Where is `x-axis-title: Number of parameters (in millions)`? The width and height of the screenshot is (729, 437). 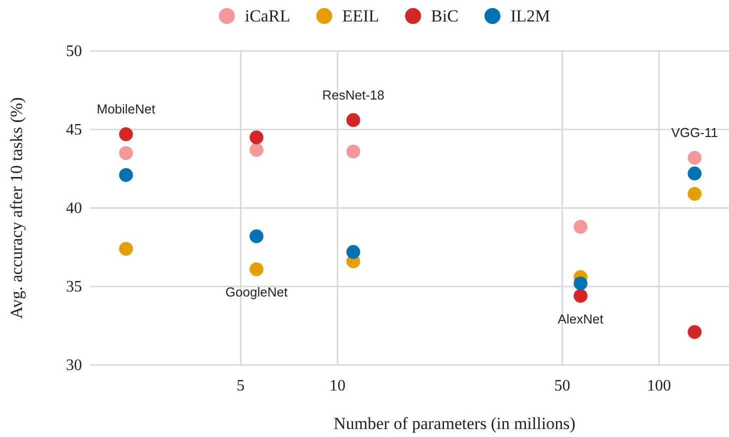 x-axis-title: Number of parameters (in millions) is located at coordinates (455, 423).